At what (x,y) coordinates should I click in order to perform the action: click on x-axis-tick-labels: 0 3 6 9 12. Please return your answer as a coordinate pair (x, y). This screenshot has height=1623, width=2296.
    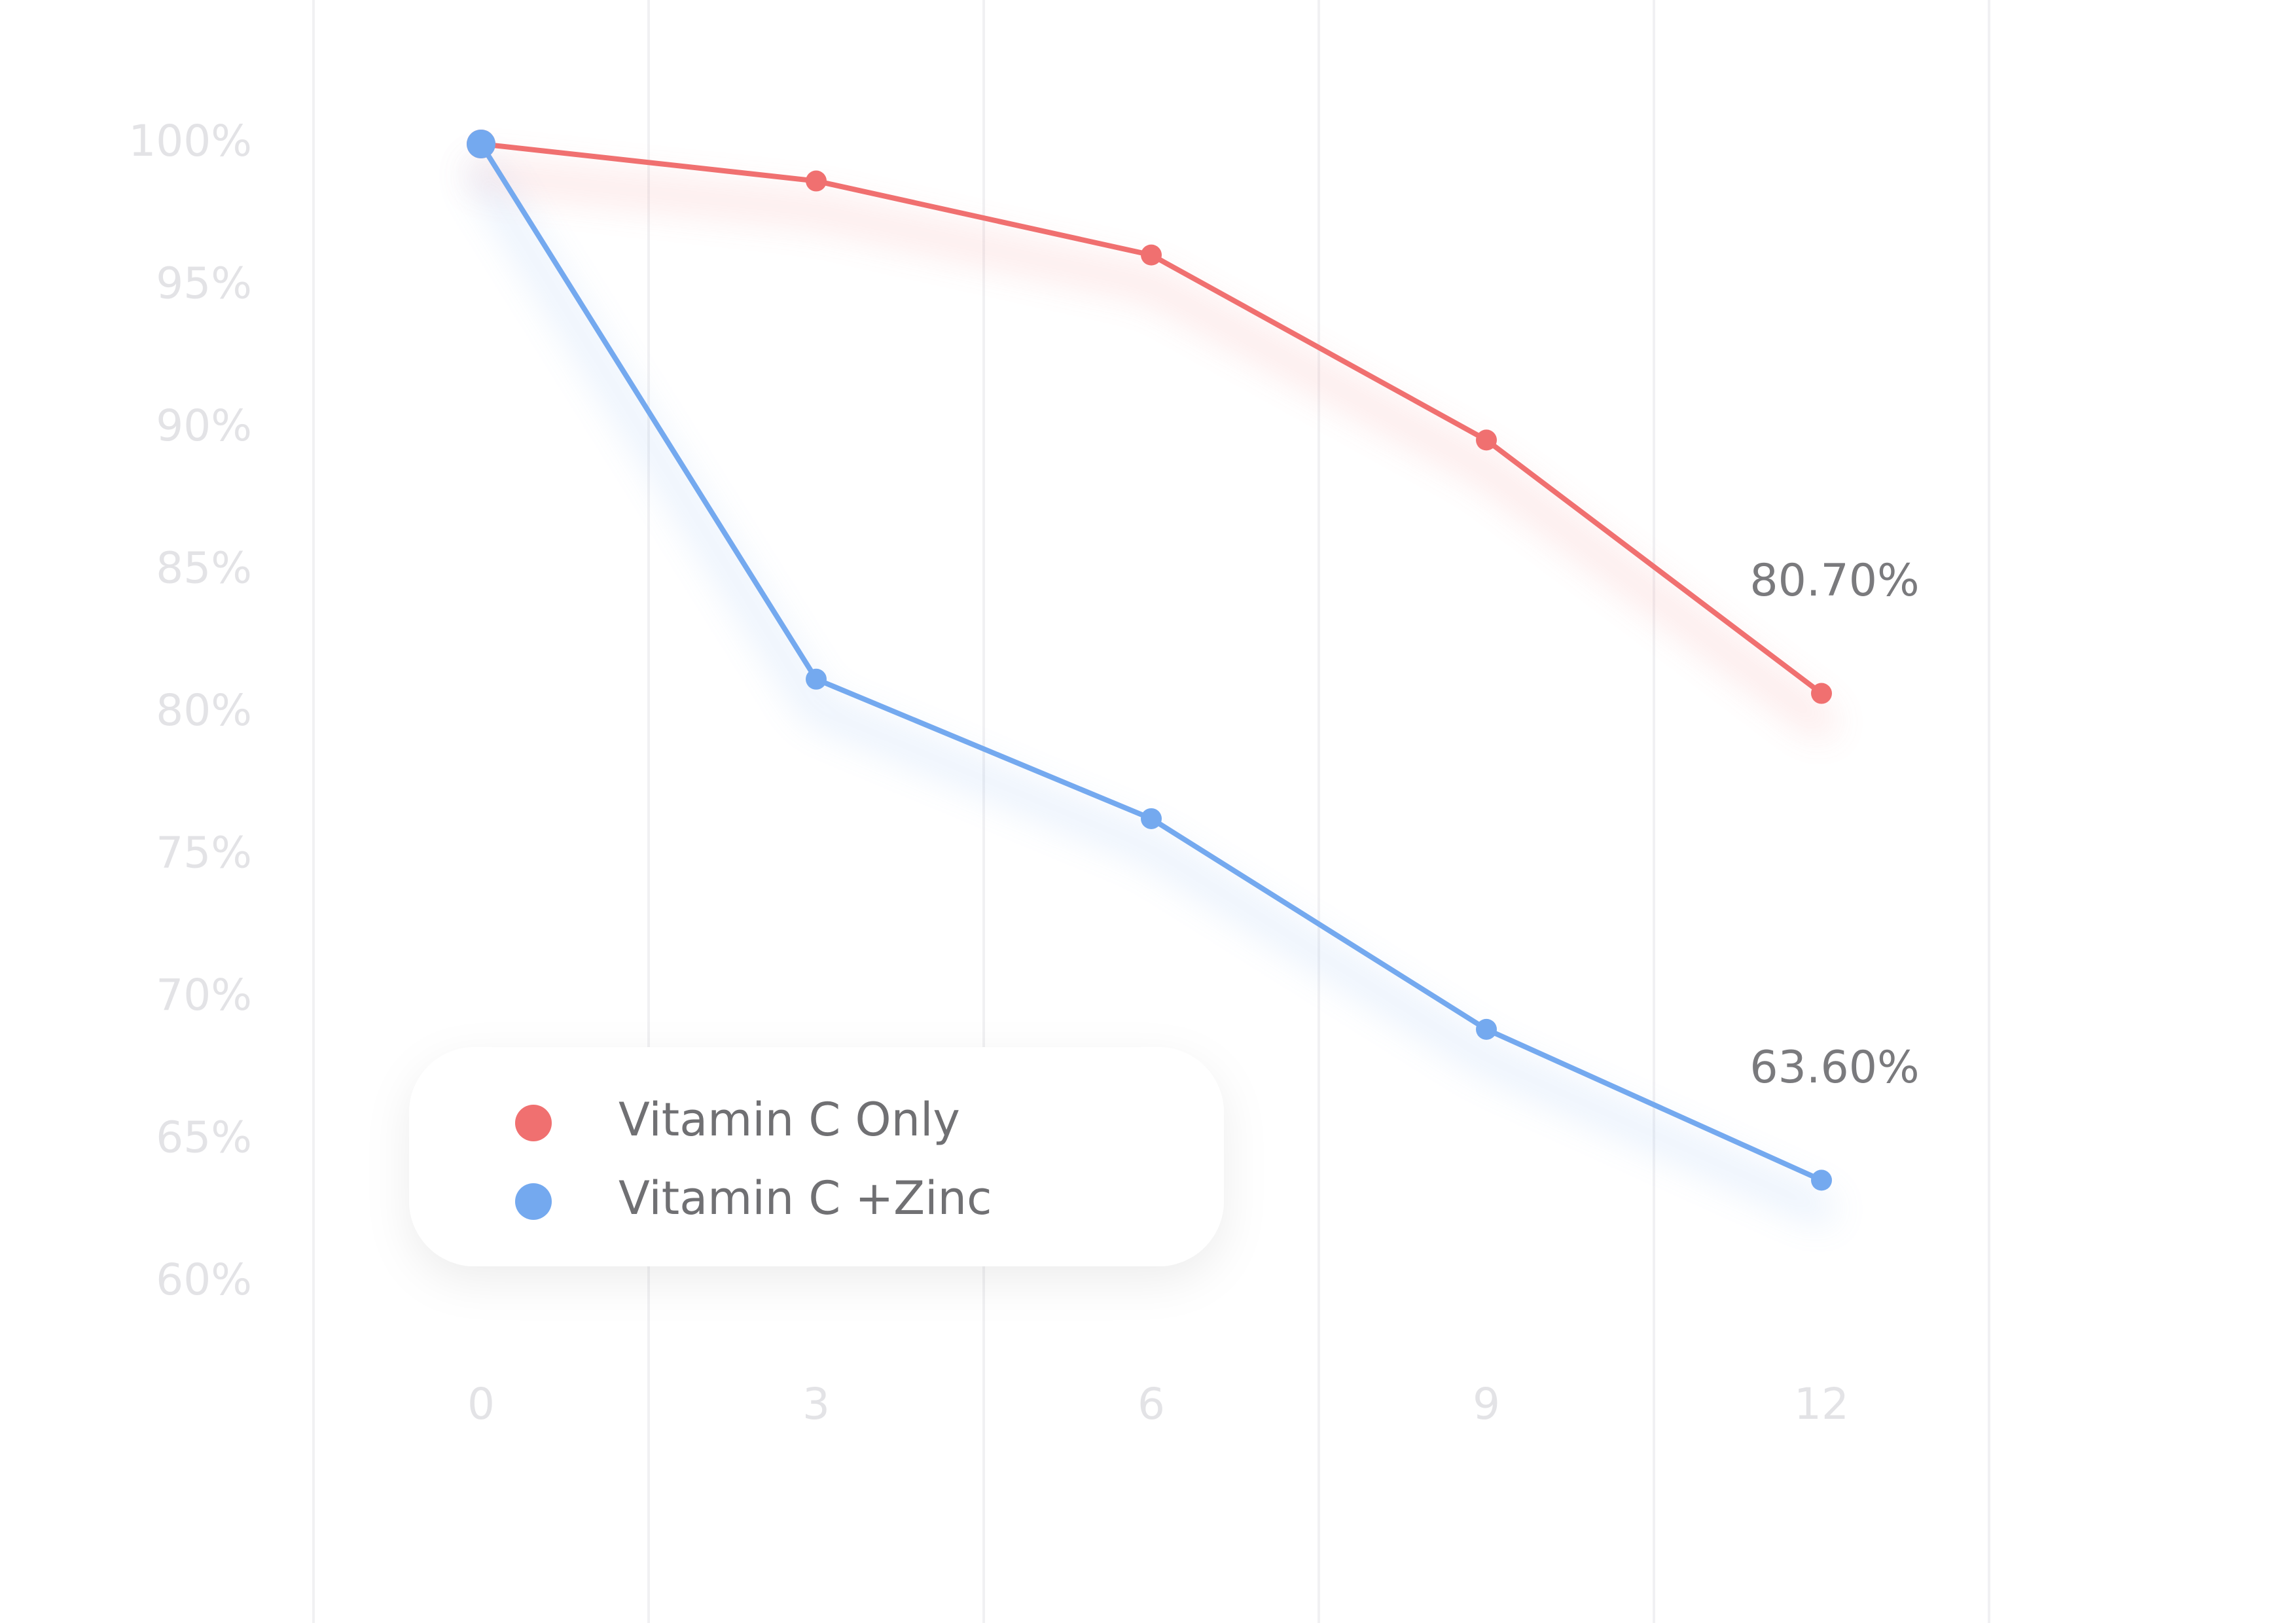
    Looking at the image, I should click on (1158, 1404).